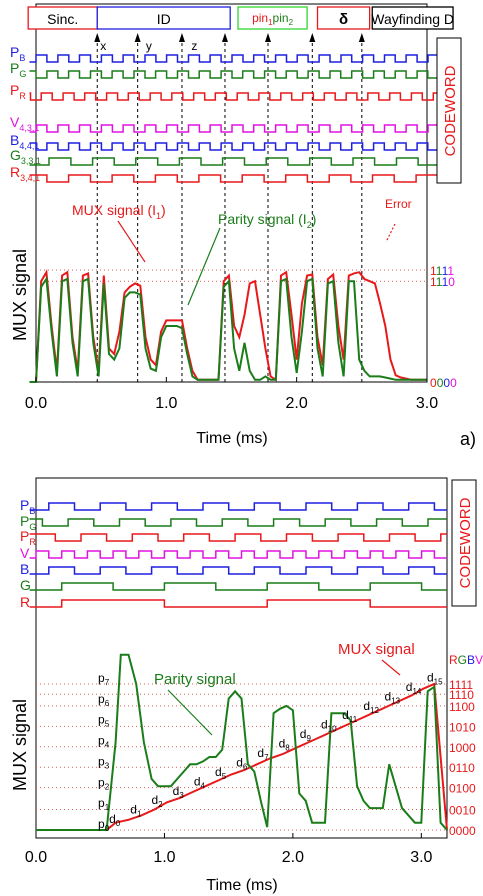 This screenshot has width=483, height=896. What do you see at coordinates (262, 219) in the screenshot?
I see `parity-name: Parity signal (I` at bounding box center [262, 219].